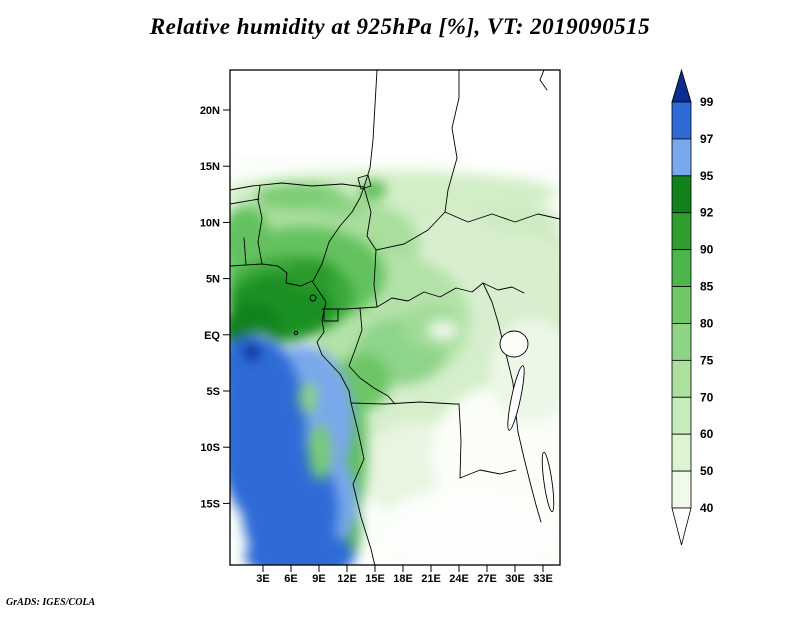 The image size is (800, 618). Describe the element at coordinates (210, 504) in the screenshot. I see `lat-label: 15S` at that location.